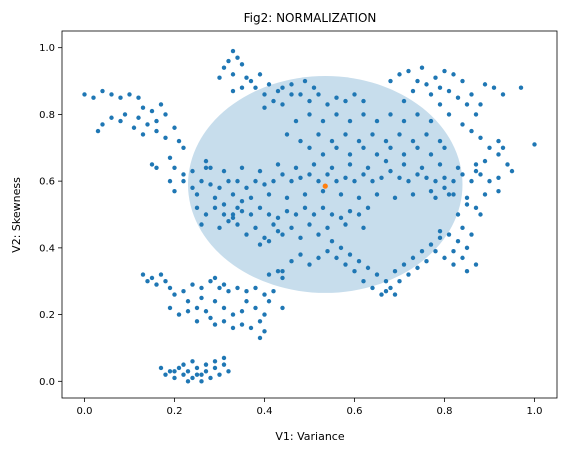  Describe the element at coordinates (16, 215) in the screenshot. I see `y-axis-label: V2: Skewness` at that location.